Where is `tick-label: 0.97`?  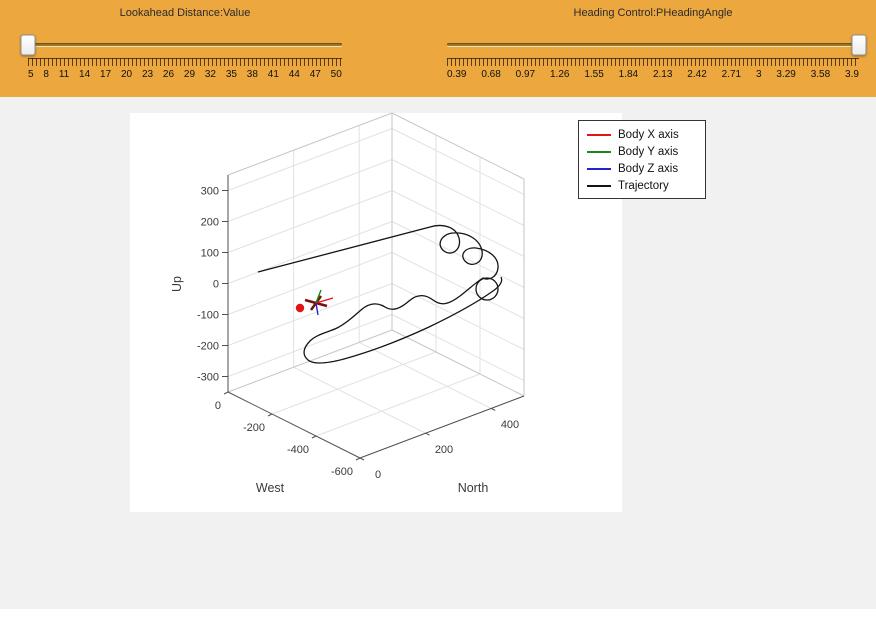
tick-label: 0.97 is located at coordinates (525, 74).